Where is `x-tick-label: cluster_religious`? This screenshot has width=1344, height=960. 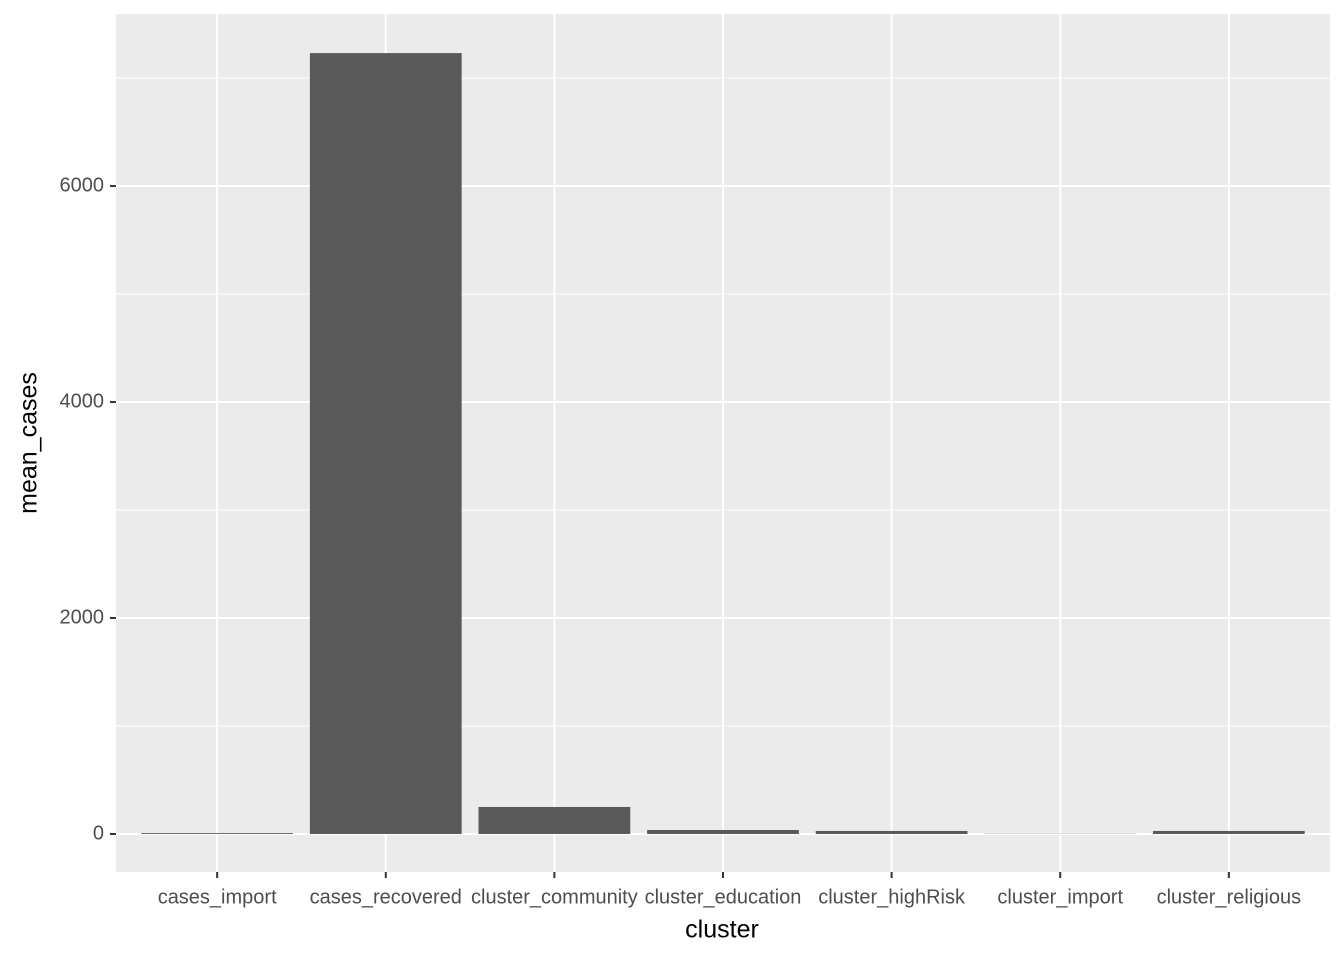
x-tick-label: cluster_religious is located at coordinates (1229, 897).